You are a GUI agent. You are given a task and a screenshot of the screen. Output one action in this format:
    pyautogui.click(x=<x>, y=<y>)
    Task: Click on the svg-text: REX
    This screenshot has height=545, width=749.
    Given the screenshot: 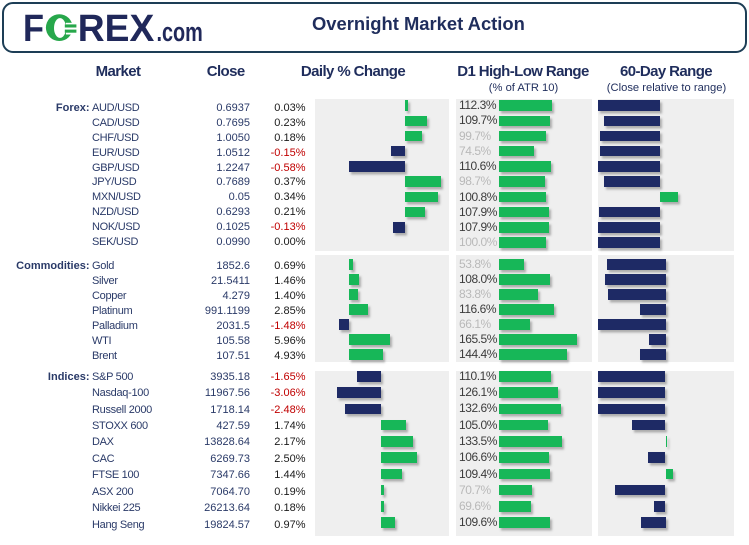 What is the action you would take?
    pyautogui.click(x=116, y=29)
    